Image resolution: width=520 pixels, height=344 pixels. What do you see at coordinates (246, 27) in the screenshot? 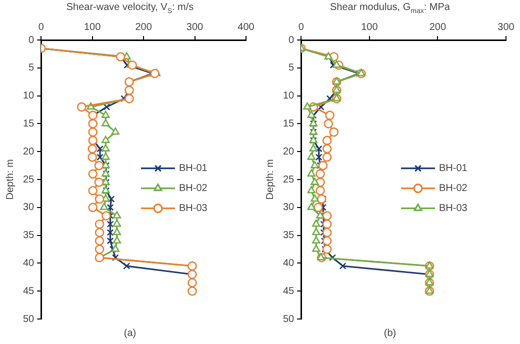
I see `x-tick-label: 400` at bounding box center [246, 27].